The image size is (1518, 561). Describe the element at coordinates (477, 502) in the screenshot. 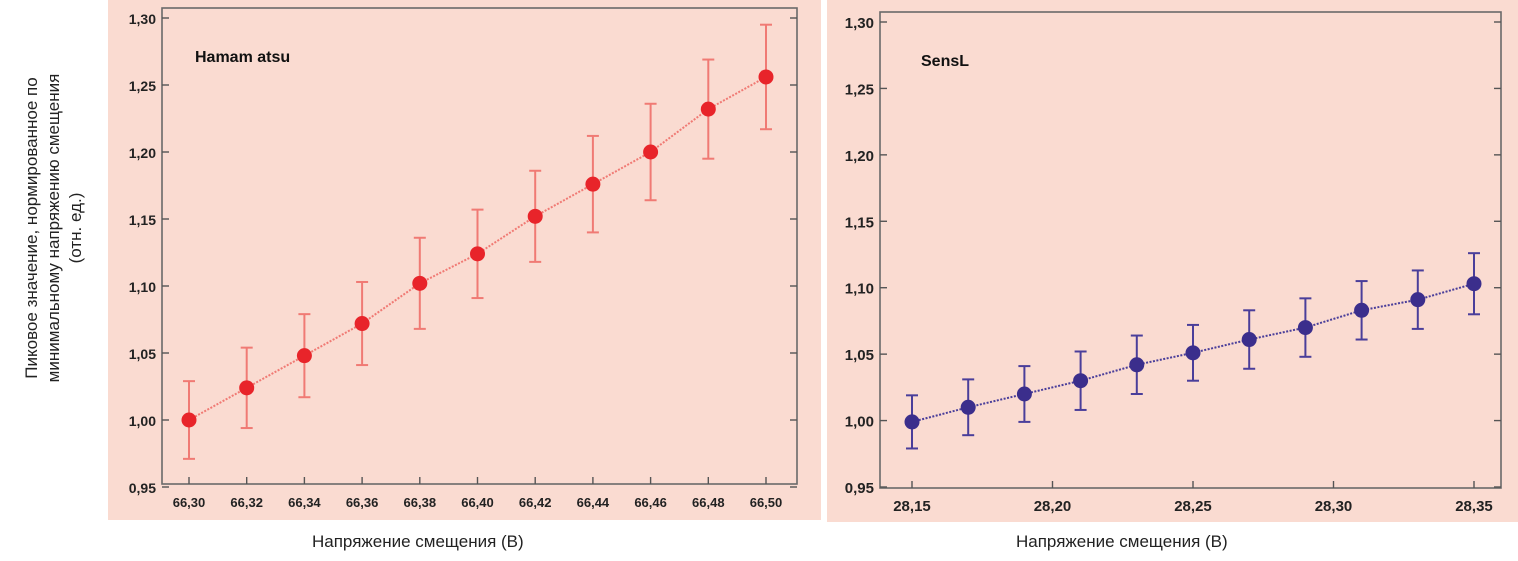

I see `x-tick-label: 66,40` at that location.